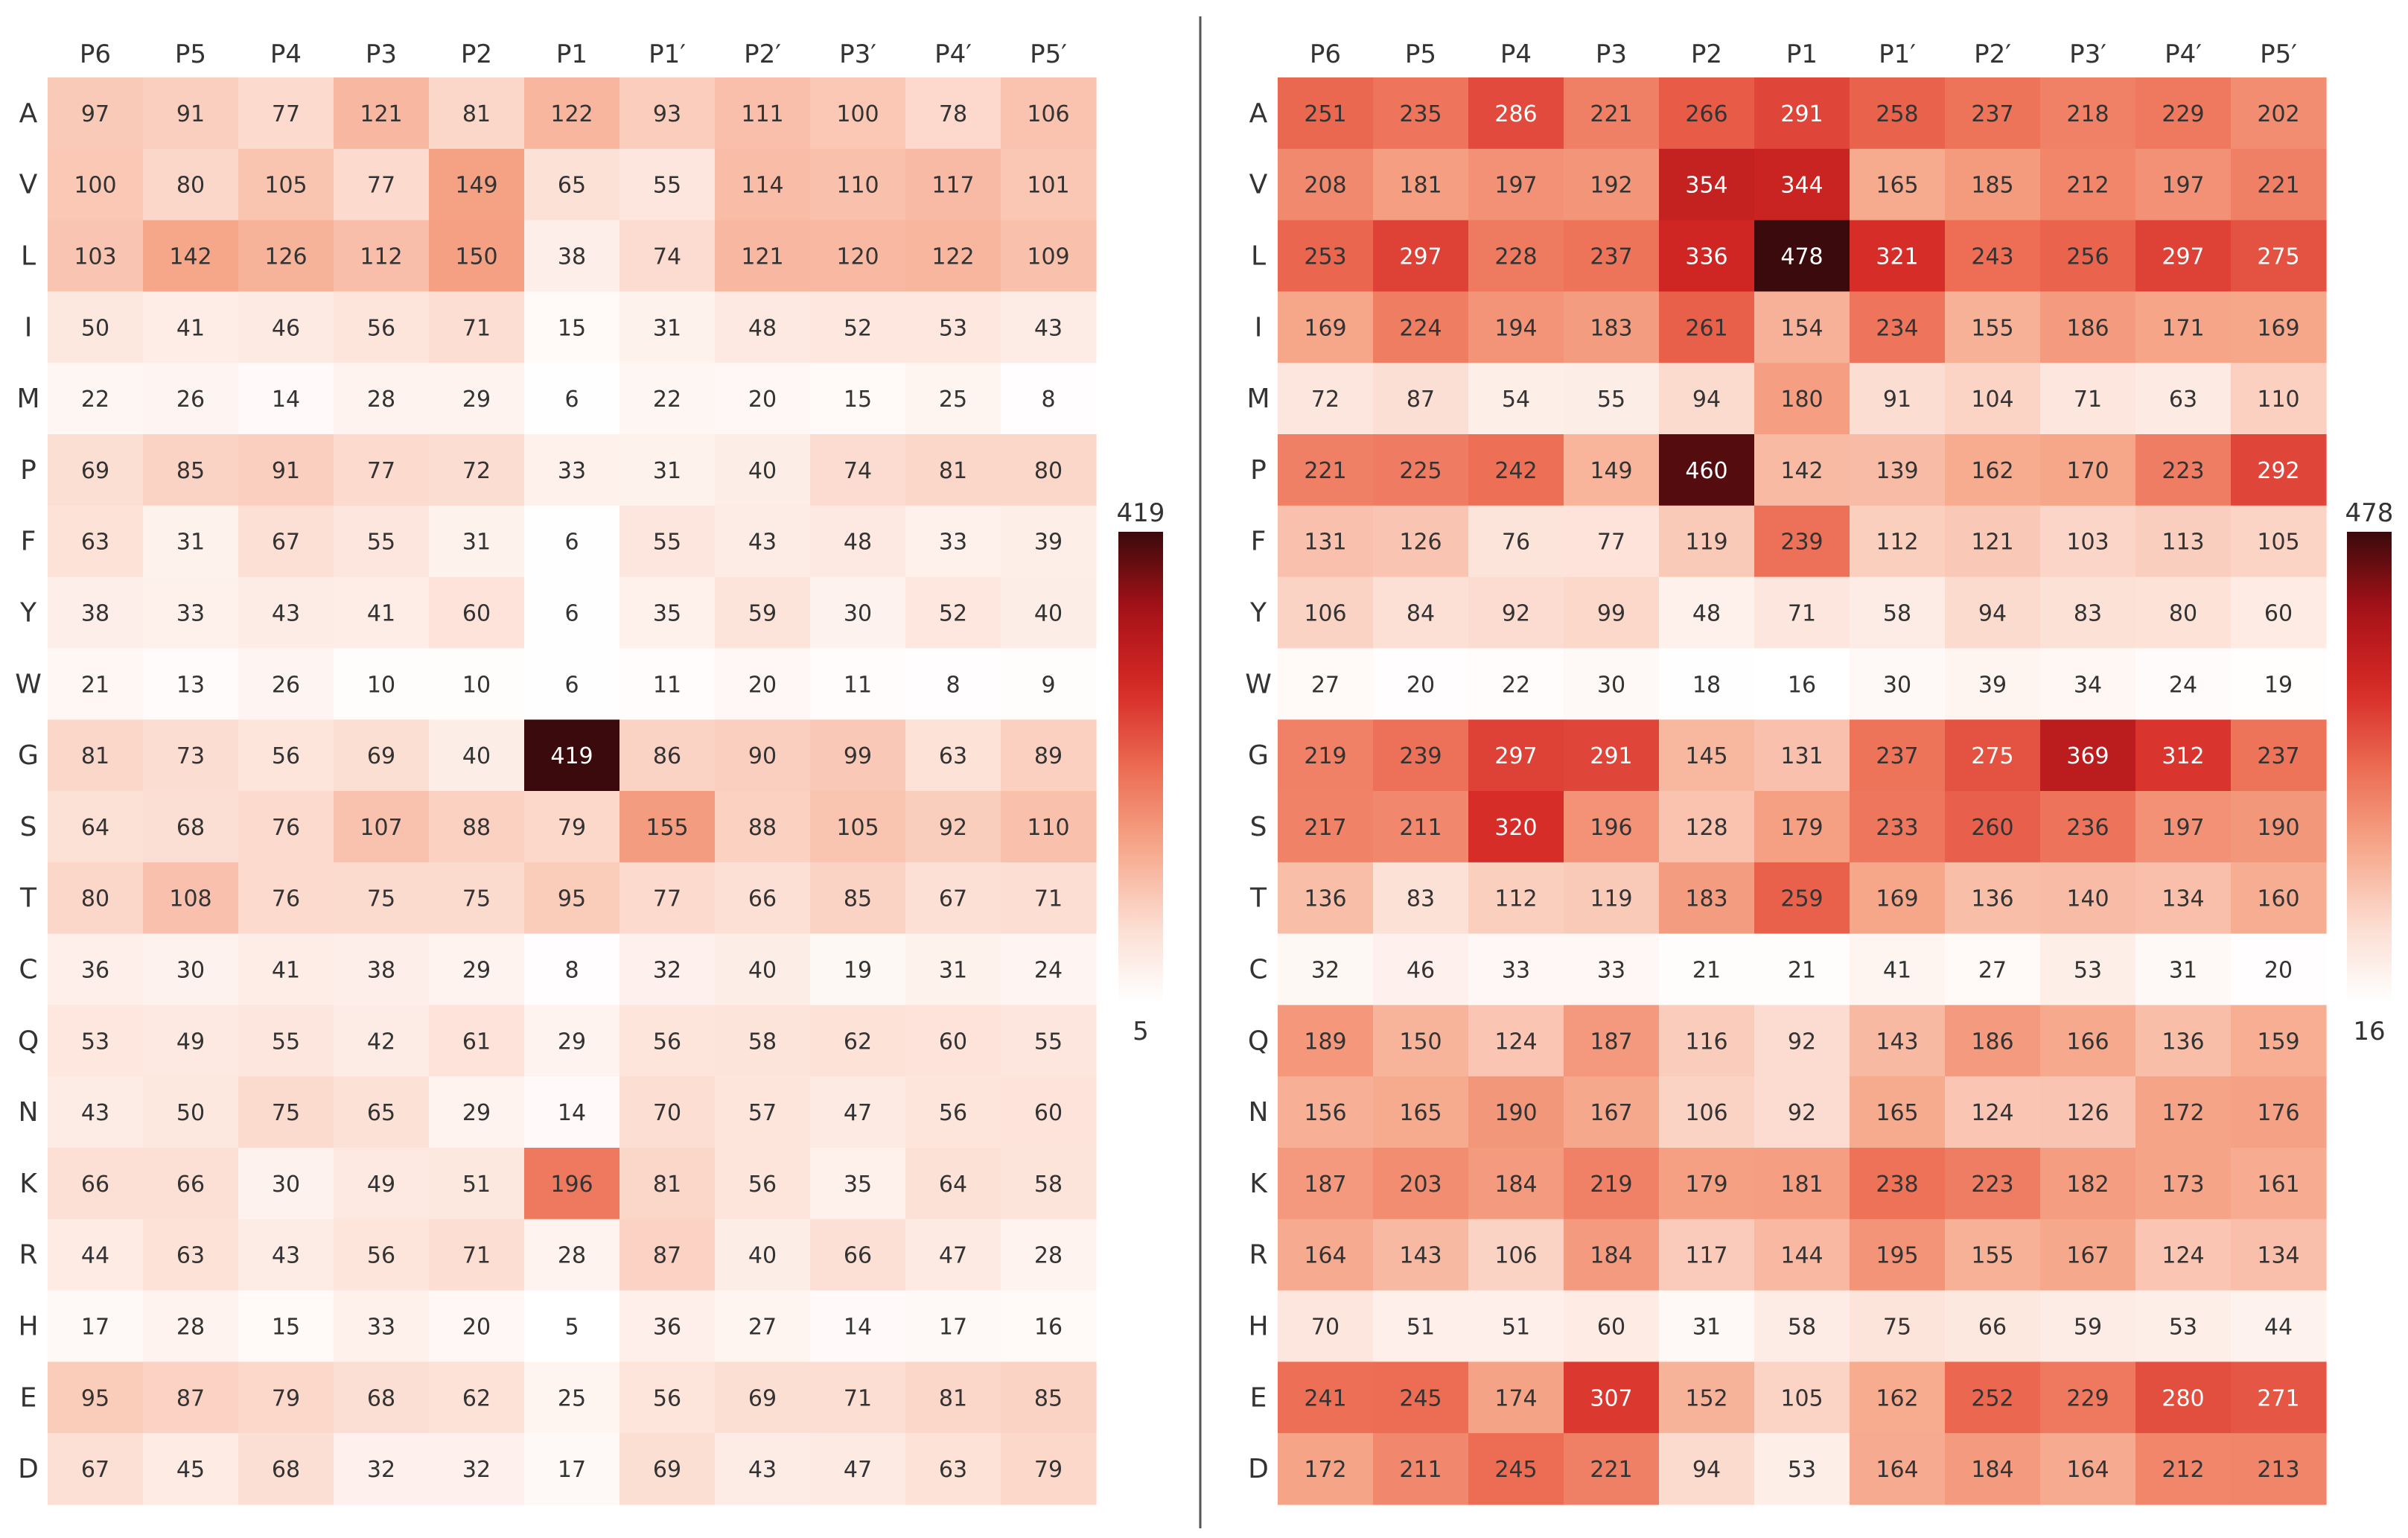  What do you see at coordinates (286, 828) in the screenshot?
I see `cell-value-label: 76` at bounding box center [286, 828].